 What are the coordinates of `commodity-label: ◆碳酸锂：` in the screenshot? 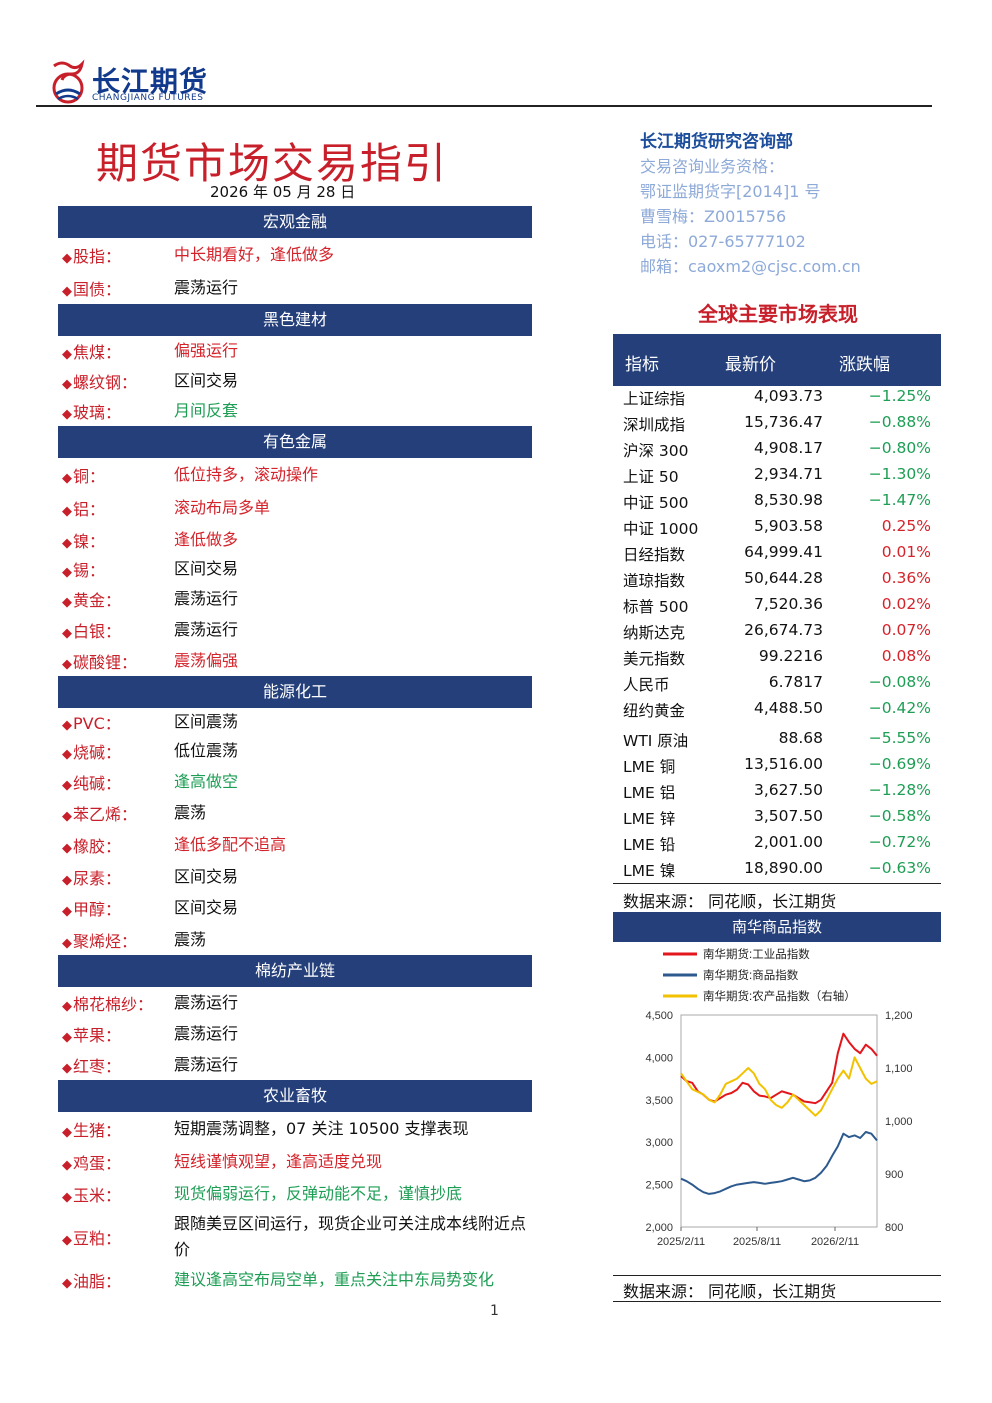 It's located at (116, 661).